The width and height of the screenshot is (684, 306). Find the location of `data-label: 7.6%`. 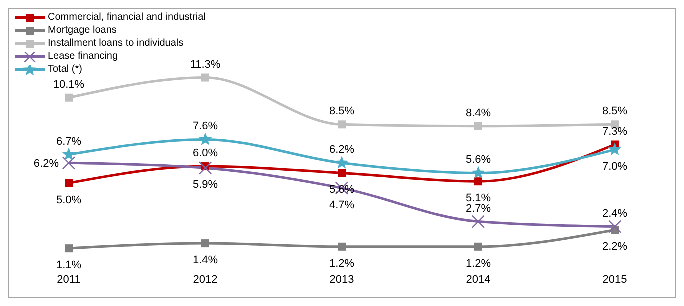

data-label: 7.6% is located at coordinates (205, 126).